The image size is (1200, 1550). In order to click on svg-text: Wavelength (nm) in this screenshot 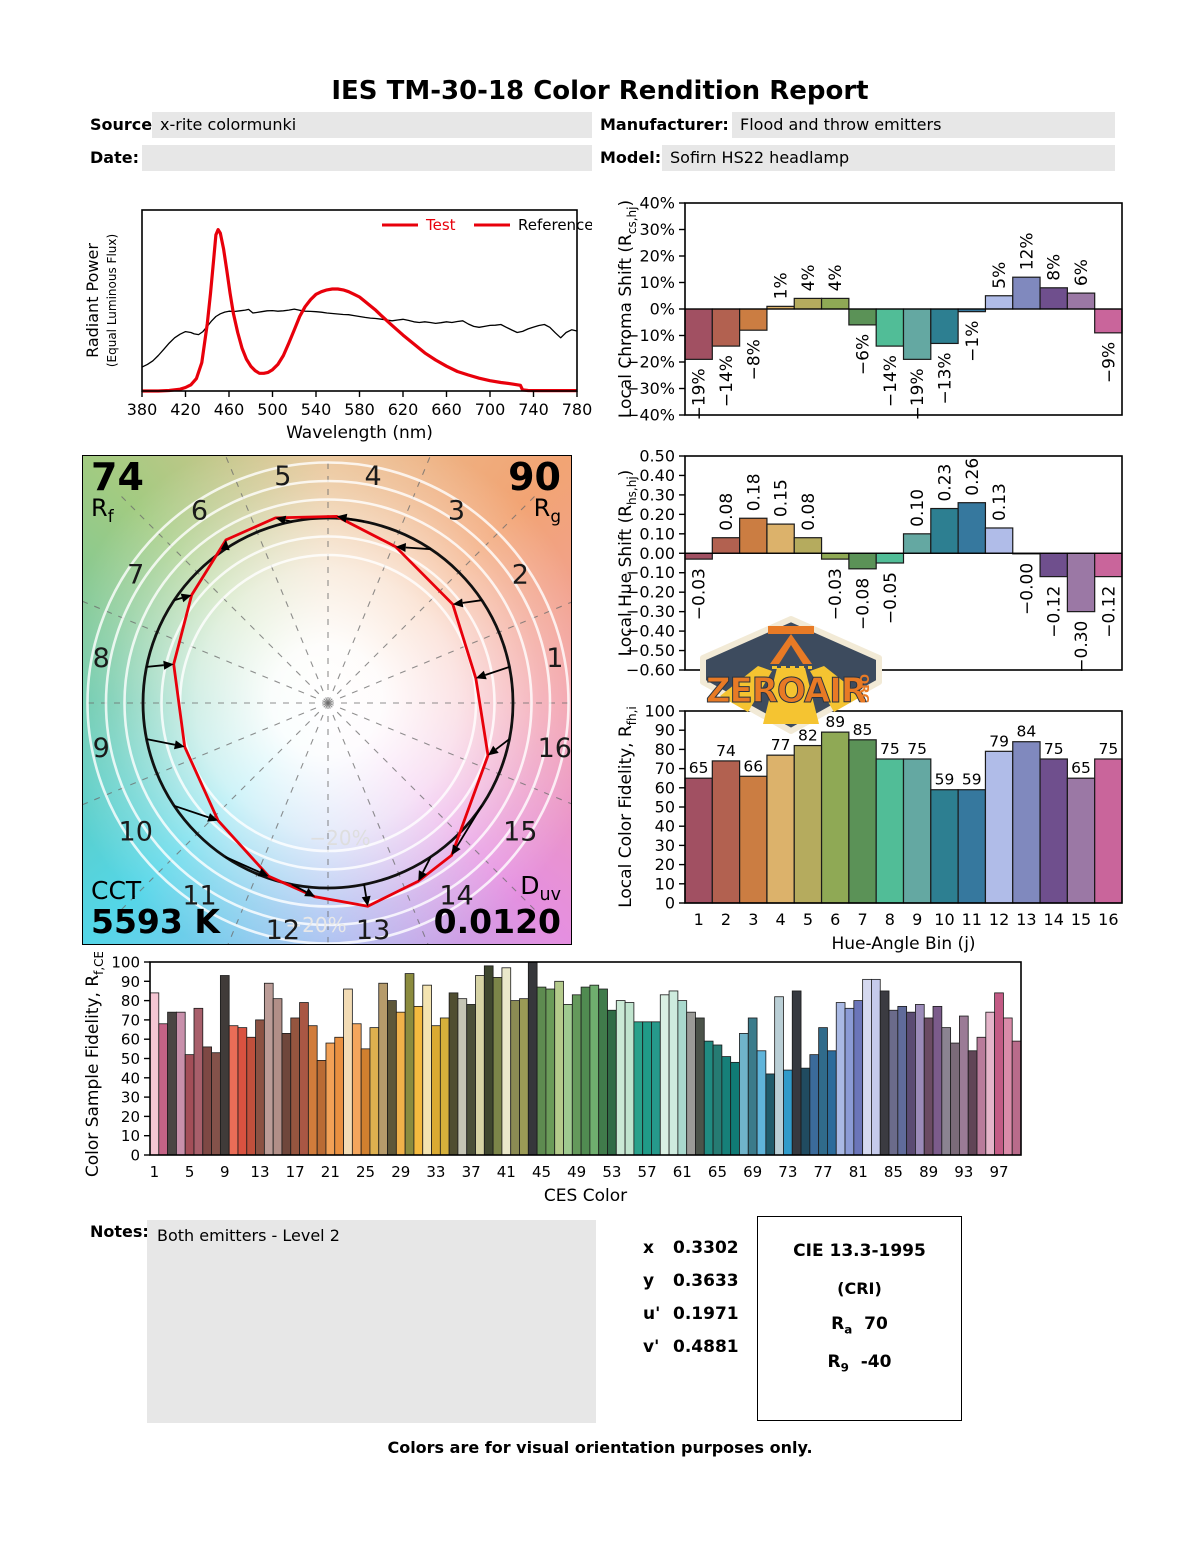, I will do `click(359, 433)`.